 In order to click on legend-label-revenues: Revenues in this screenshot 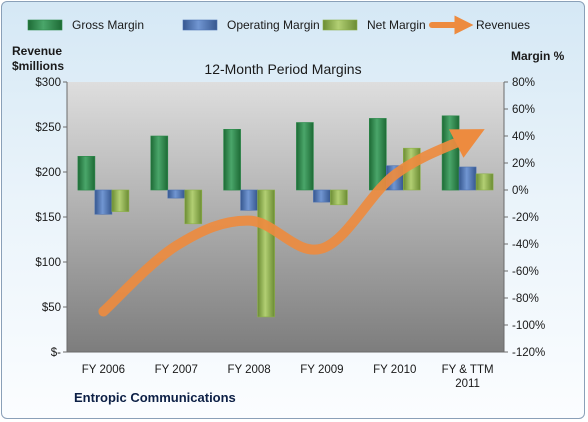, I will do `click(503, 25)`.